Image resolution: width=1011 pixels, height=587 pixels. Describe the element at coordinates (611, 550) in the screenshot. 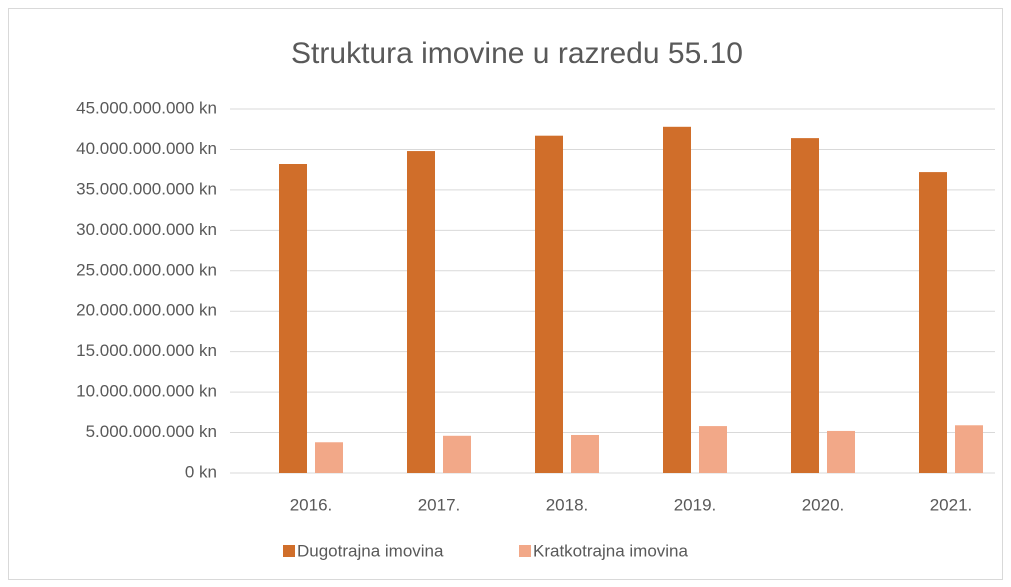

I see `legend-label: Kratkotrajna imovina` at that location.